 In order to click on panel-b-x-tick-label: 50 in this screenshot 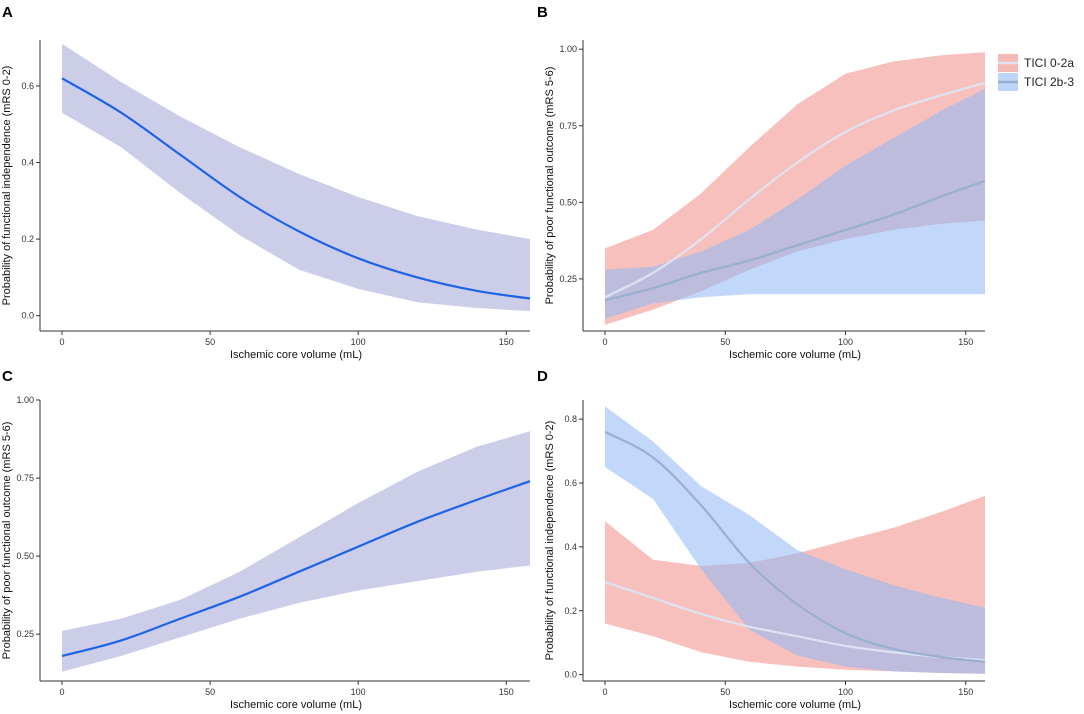, I will do `click(725, 342)`.